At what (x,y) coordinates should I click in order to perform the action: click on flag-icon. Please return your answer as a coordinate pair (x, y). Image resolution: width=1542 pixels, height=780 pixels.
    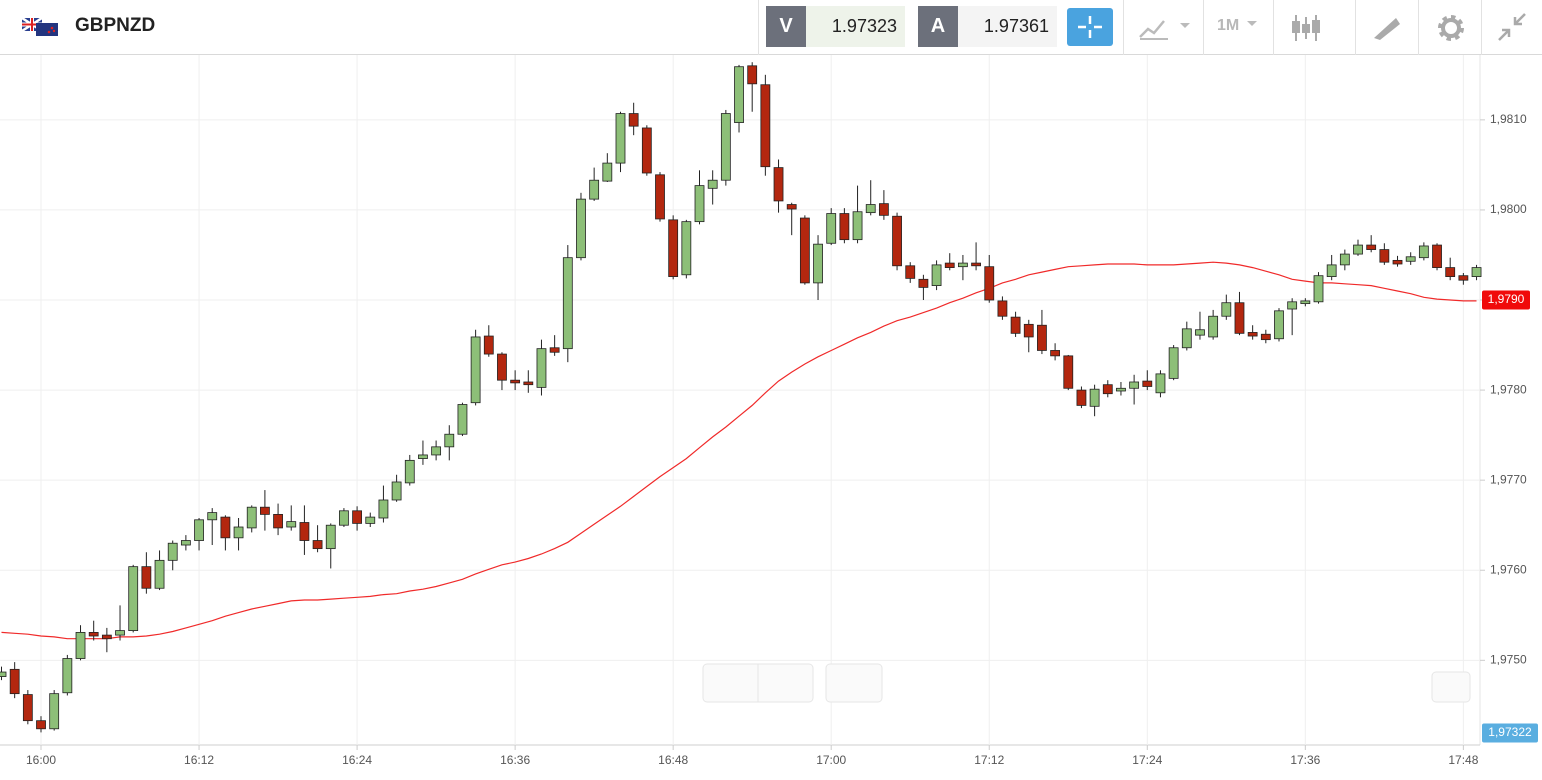
    Looking at the image, I should click on (40, 27).